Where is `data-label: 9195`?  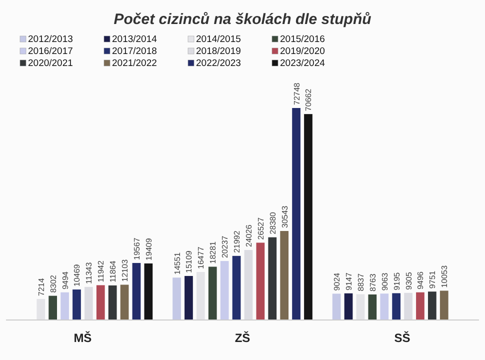
data-label: 9195 is located at coordinates (397, 281).